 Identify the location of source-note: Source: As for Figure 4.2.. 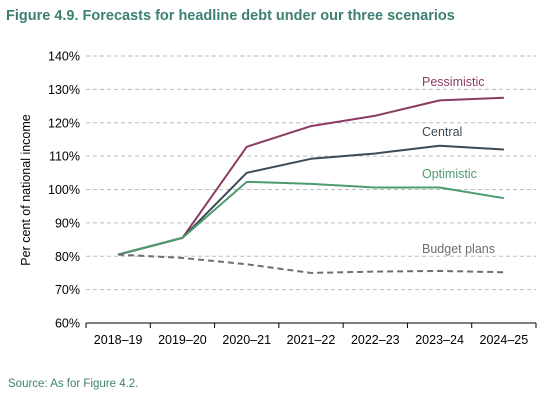
(73, 384).